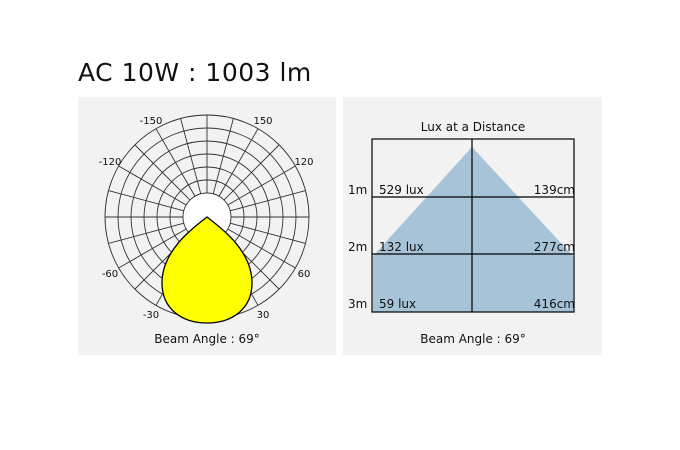 This screenshot has height=450, width=680. I want to click on angle-label: -30, so click(151, 315).